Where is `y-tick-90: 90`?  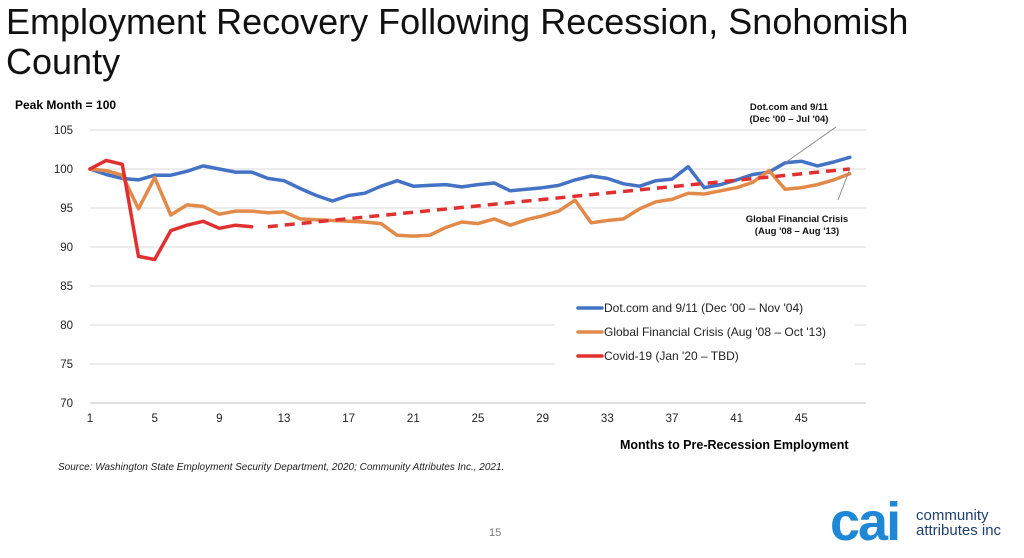 y-tick-90: 90 is located at coordinates (66, 248).